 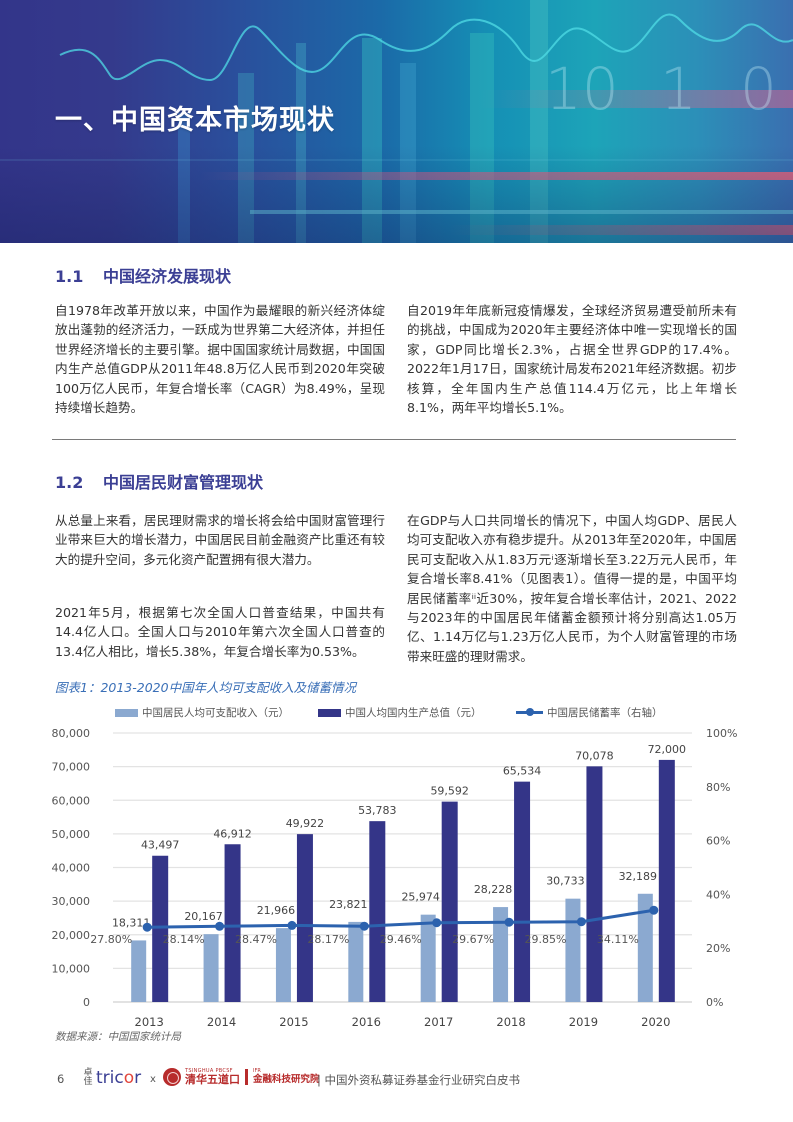 What do you see at coordinates (721, 733) in the screenshot?
I see `right-axis-tick: 100%` at bounding box center [721, 733].